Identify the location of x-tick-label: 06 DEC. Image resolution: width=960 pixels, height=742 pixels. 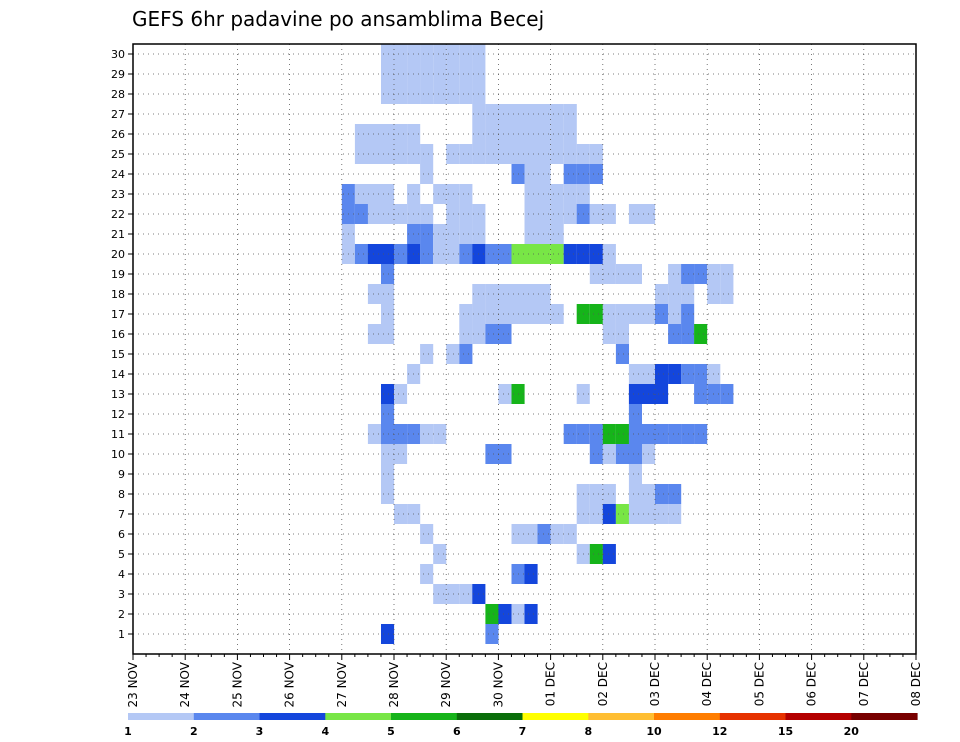
(812, 684).